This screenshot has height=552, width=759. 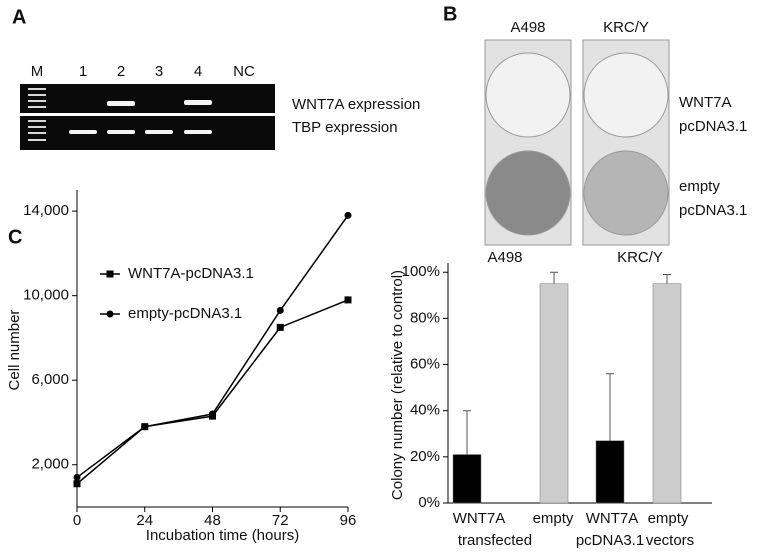 I want to click on panel-label: A, so click(x=19, y=17).